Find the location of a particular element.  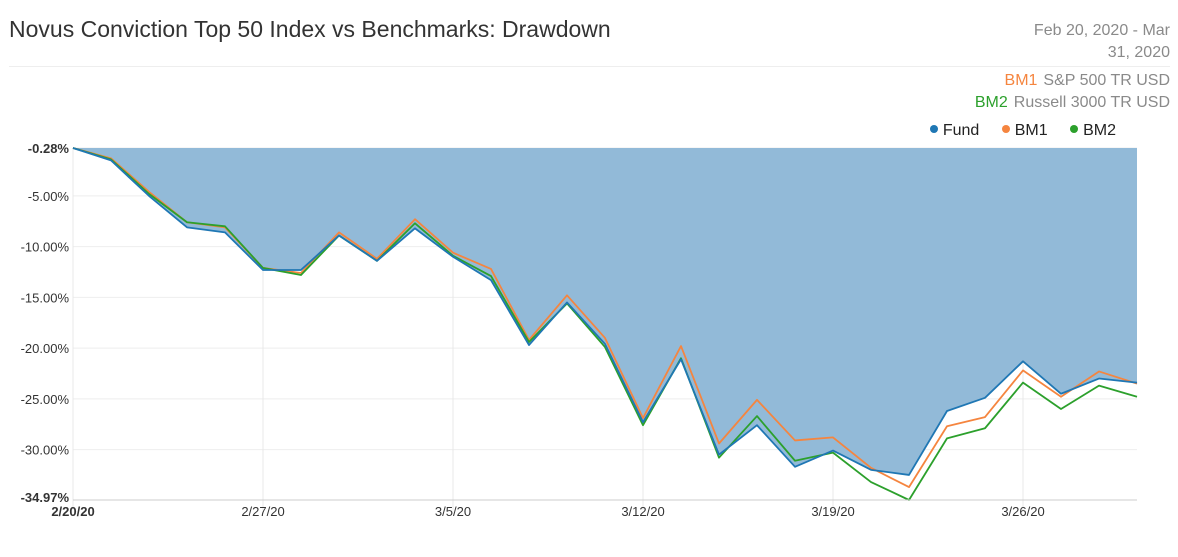

legend-item-bm1: BM1 is located at coordinates (1024, 131).